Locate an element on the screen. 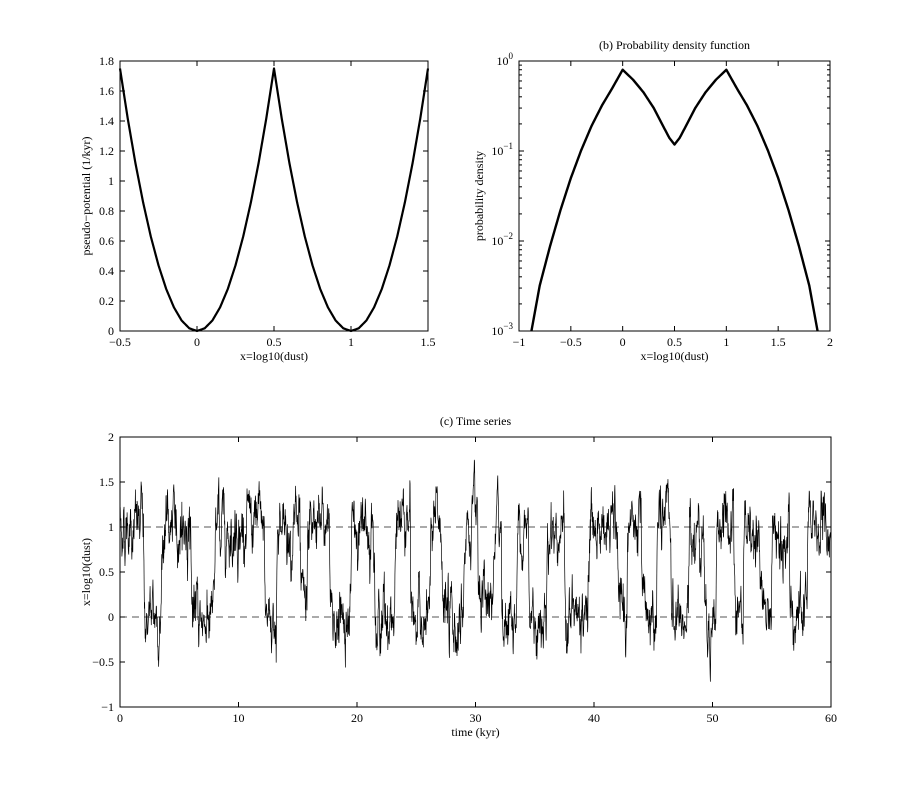 This screenshot has width=919, height=794. panel-c-x-tick-label: 20 is located at coordinates (357, 718).